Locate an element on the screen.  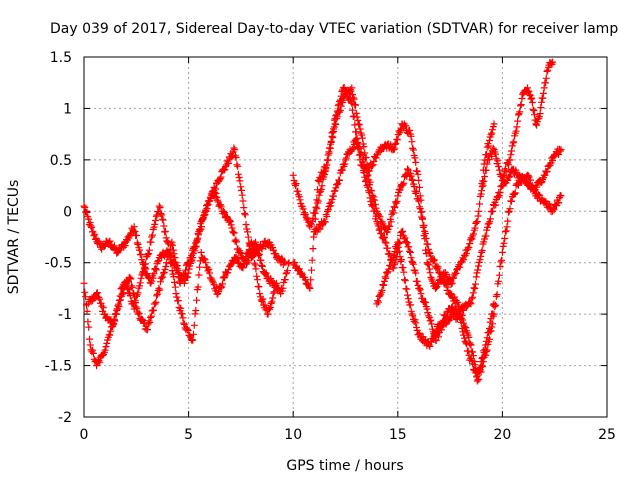
y-tick-label: 1.5 is located at coordinates (61, 58).